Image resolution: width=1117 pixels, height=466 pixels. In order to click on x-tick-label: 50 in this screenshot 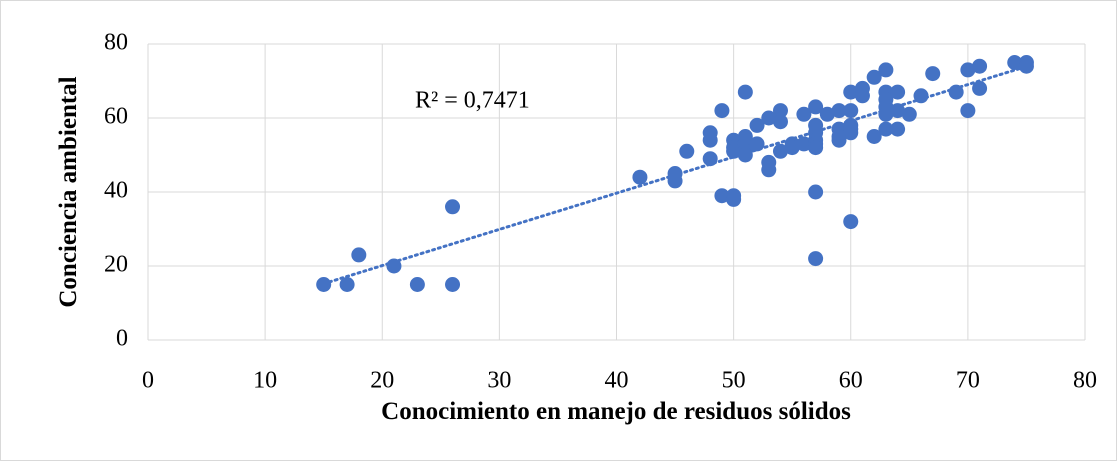, I will do `click(734, 381)`.